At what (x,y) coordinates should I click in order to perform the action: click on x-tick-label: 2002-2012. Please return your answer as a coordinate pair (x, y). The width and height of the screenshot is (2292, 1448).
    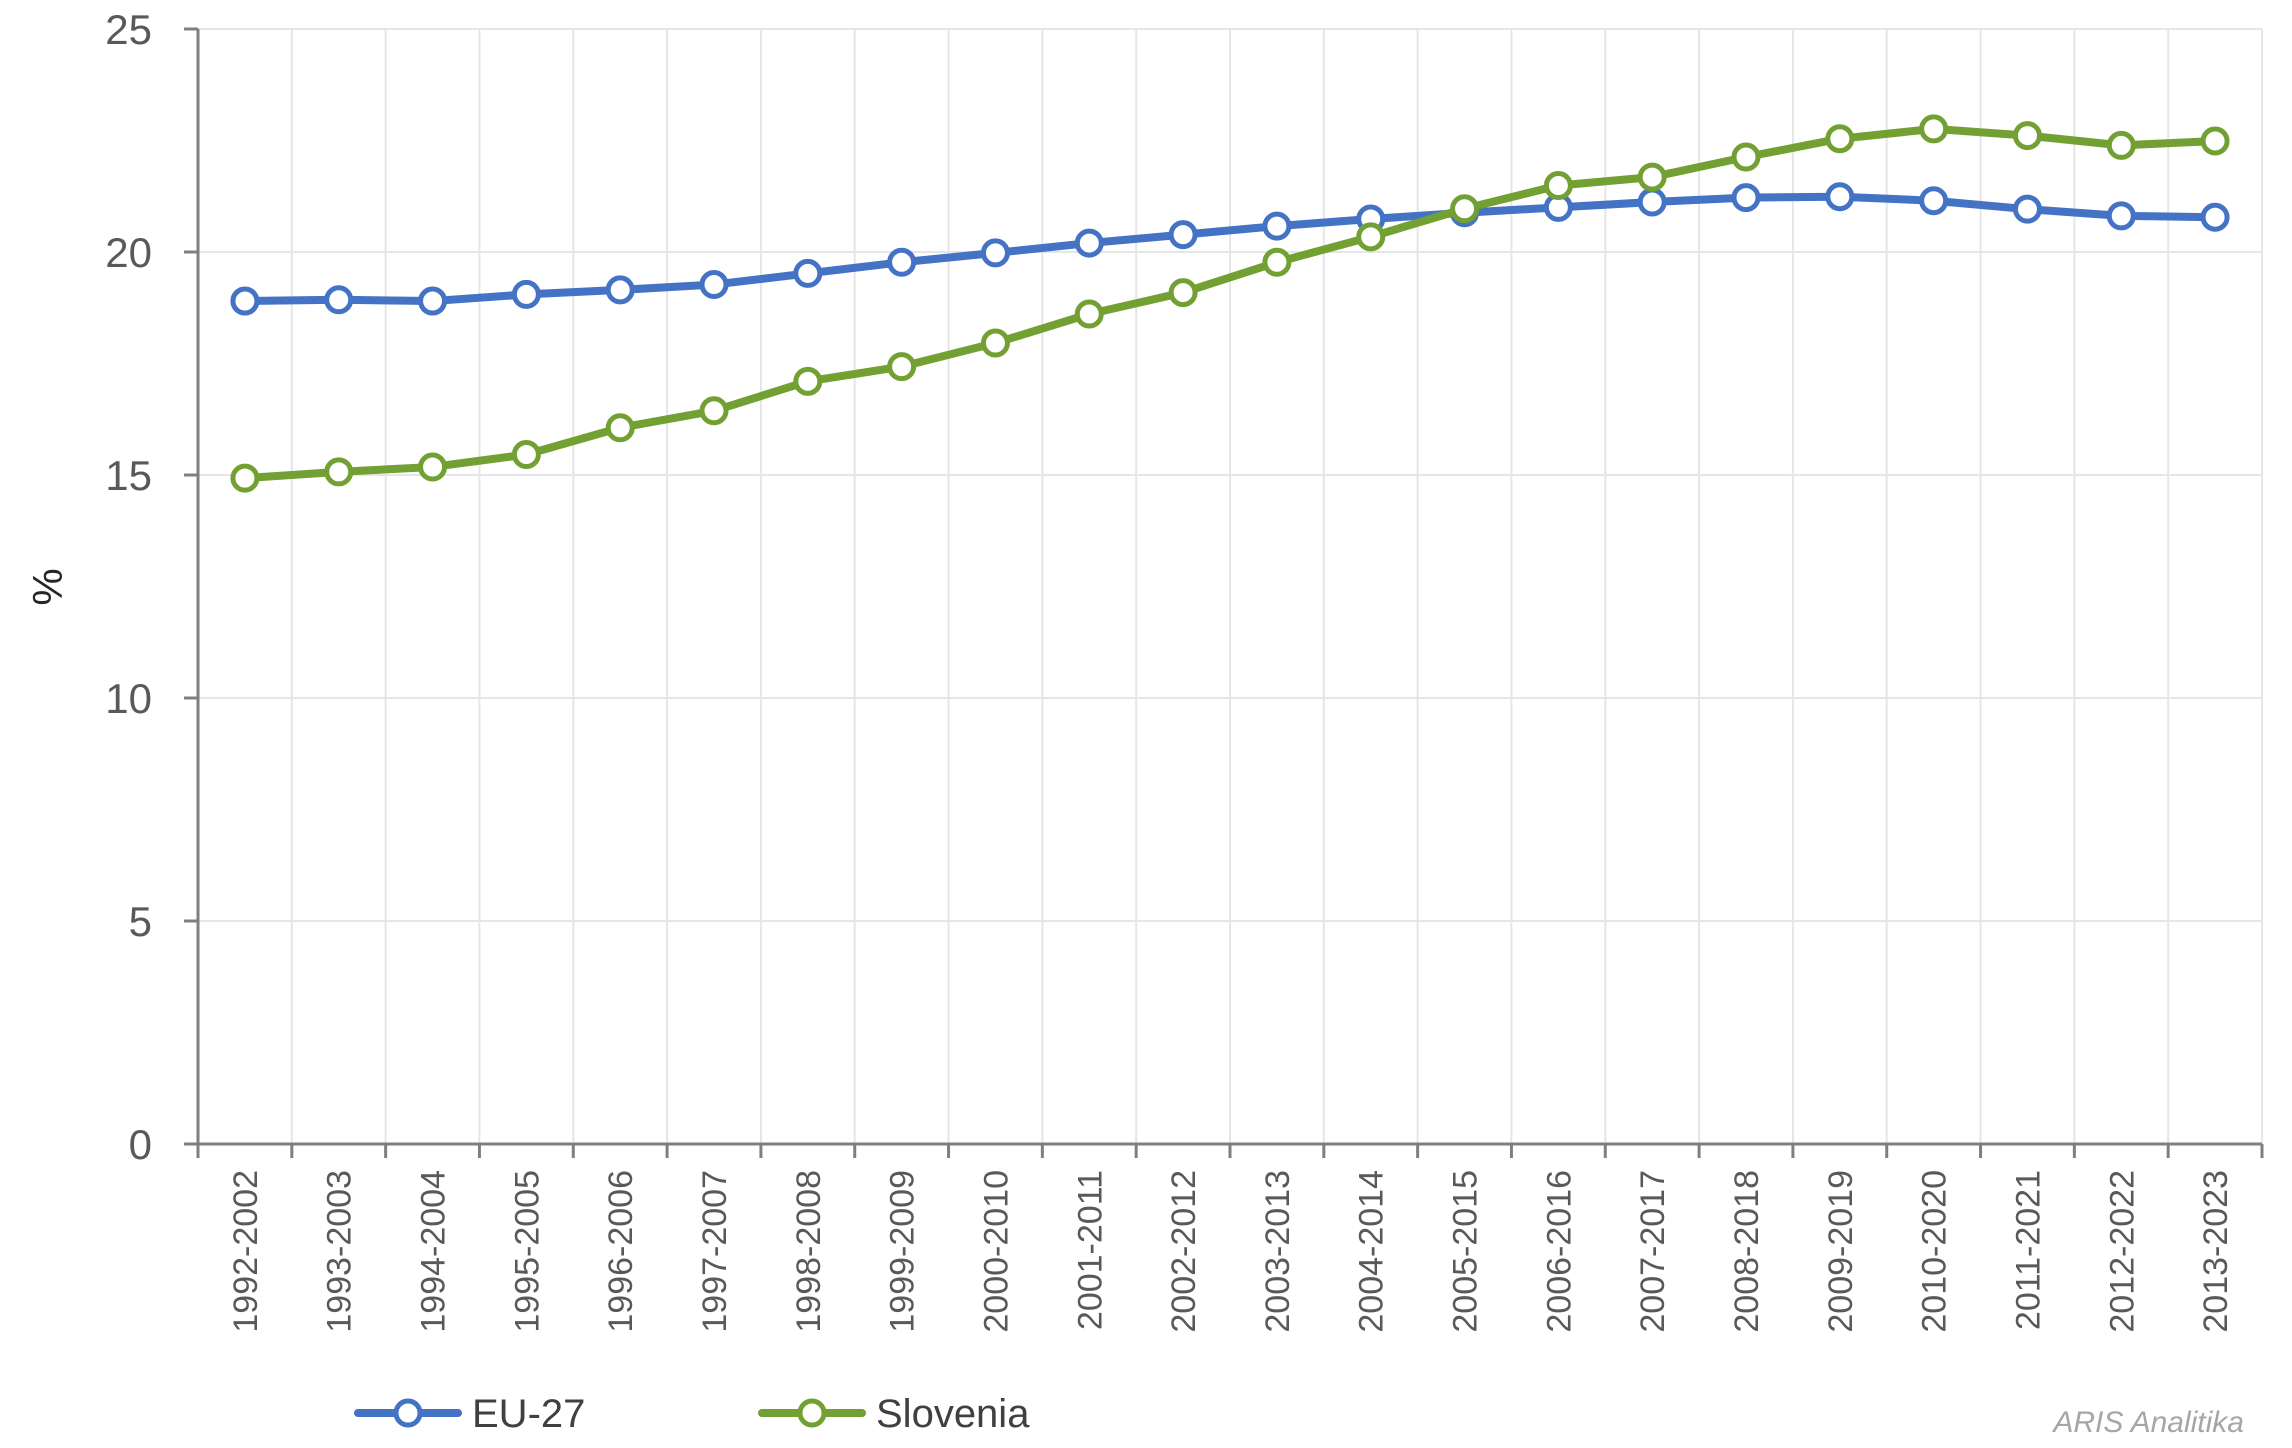
    Looking at the image, I should click on (1184, 1251).